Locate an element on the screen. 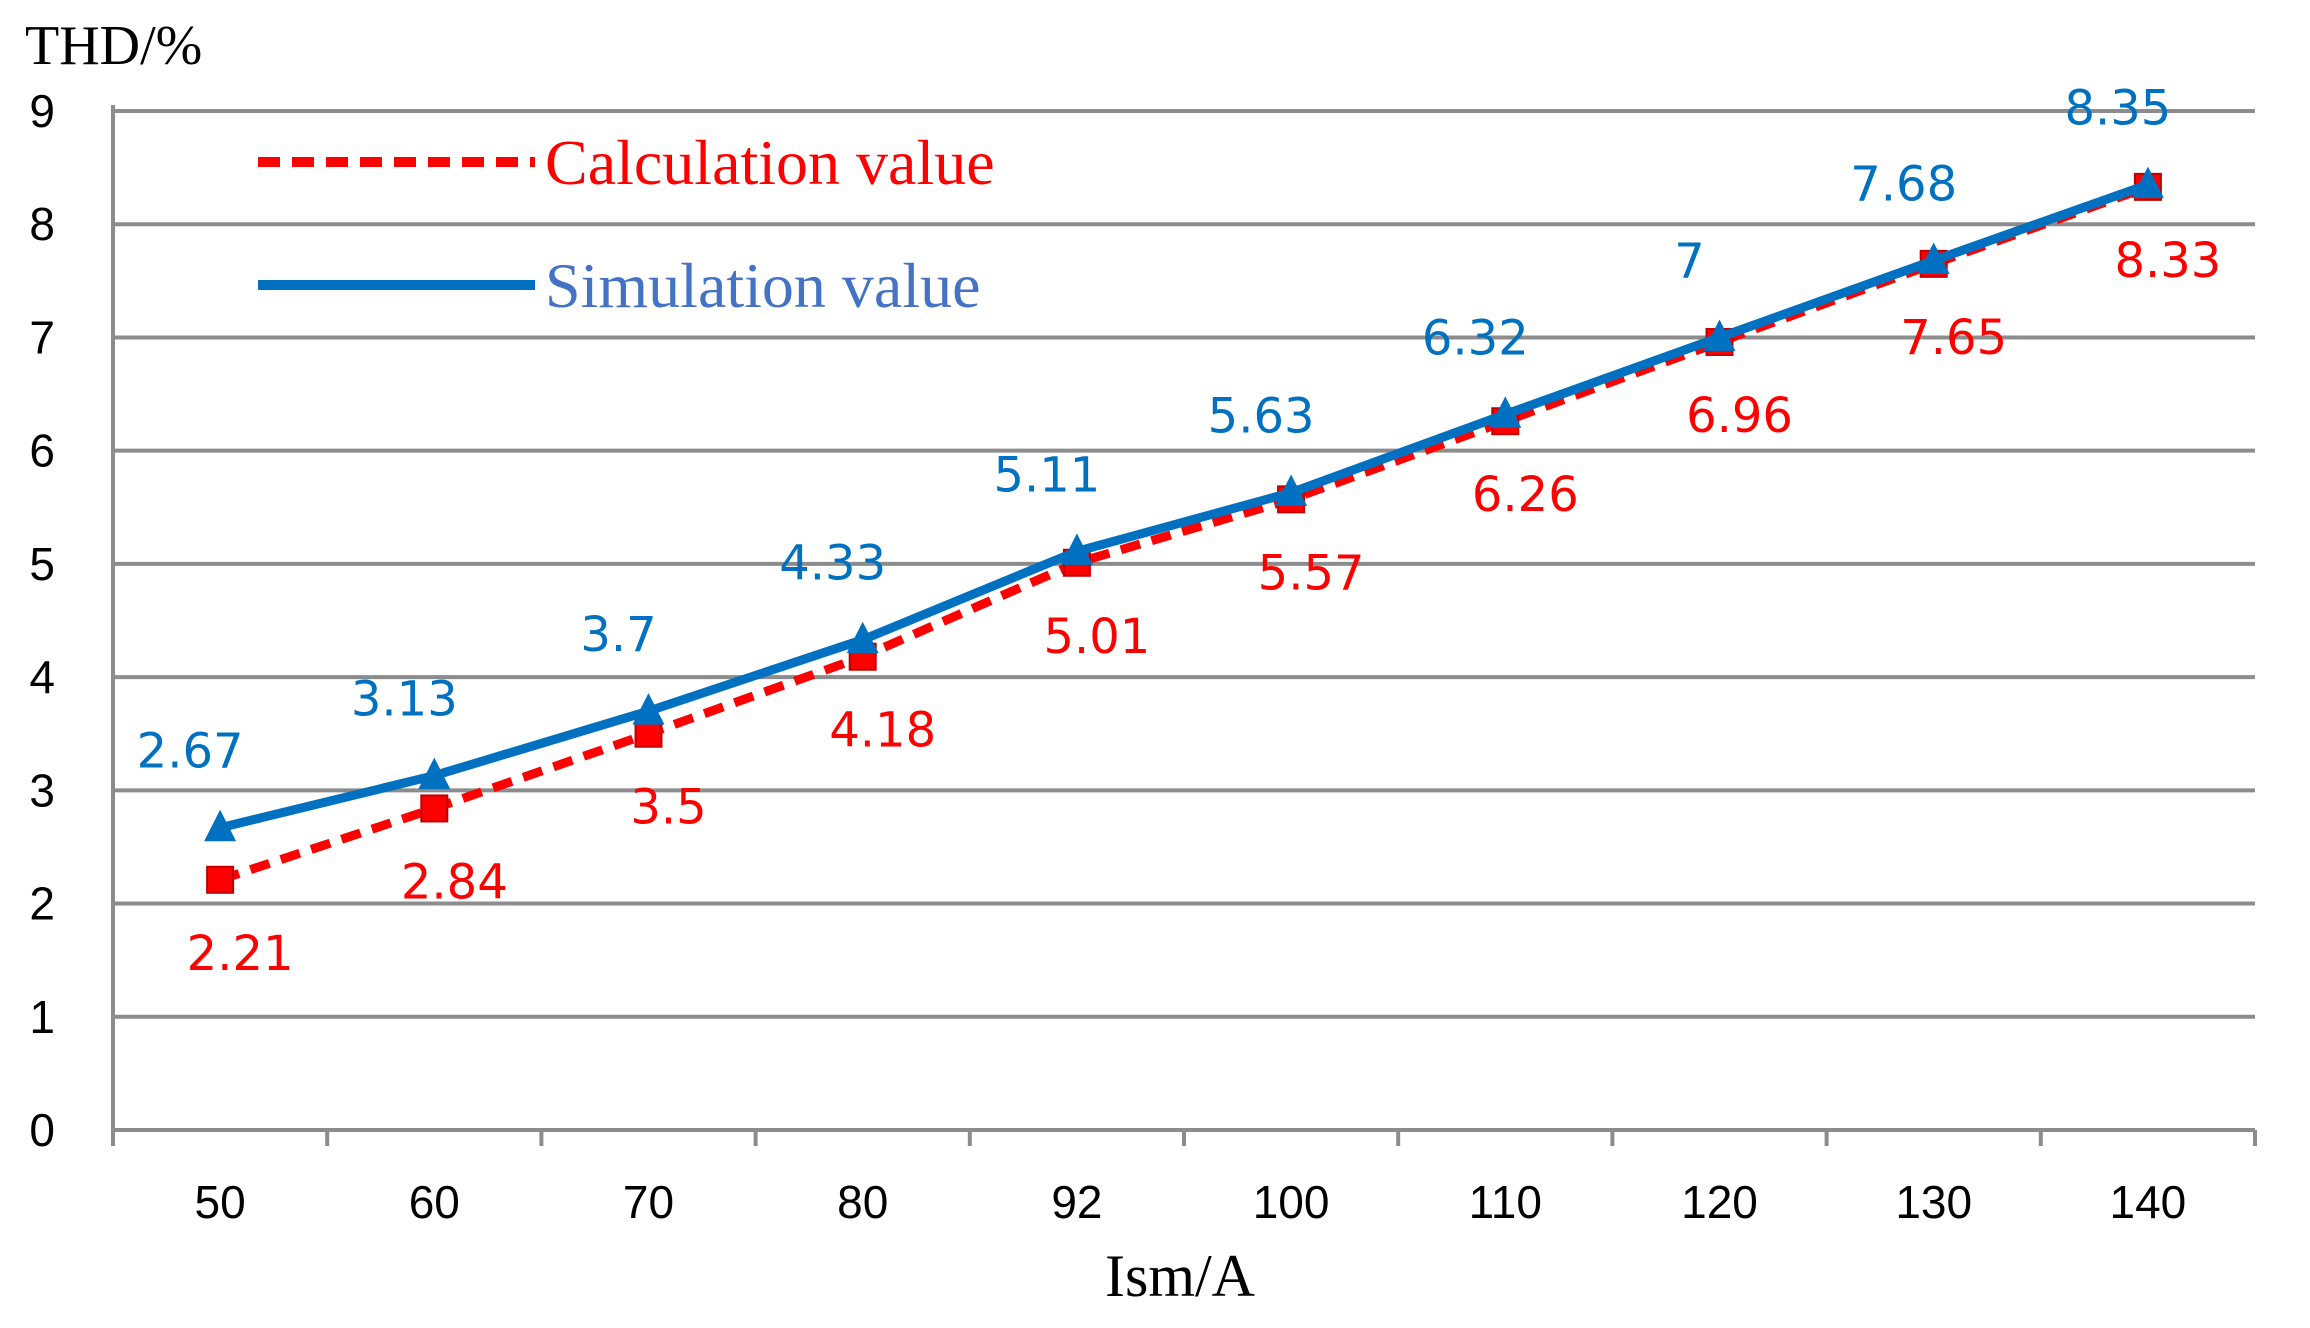 The height and width of the screenshot is (1328, 2310). y-tick-label-9: 9 is located at coordinates (42, 111).